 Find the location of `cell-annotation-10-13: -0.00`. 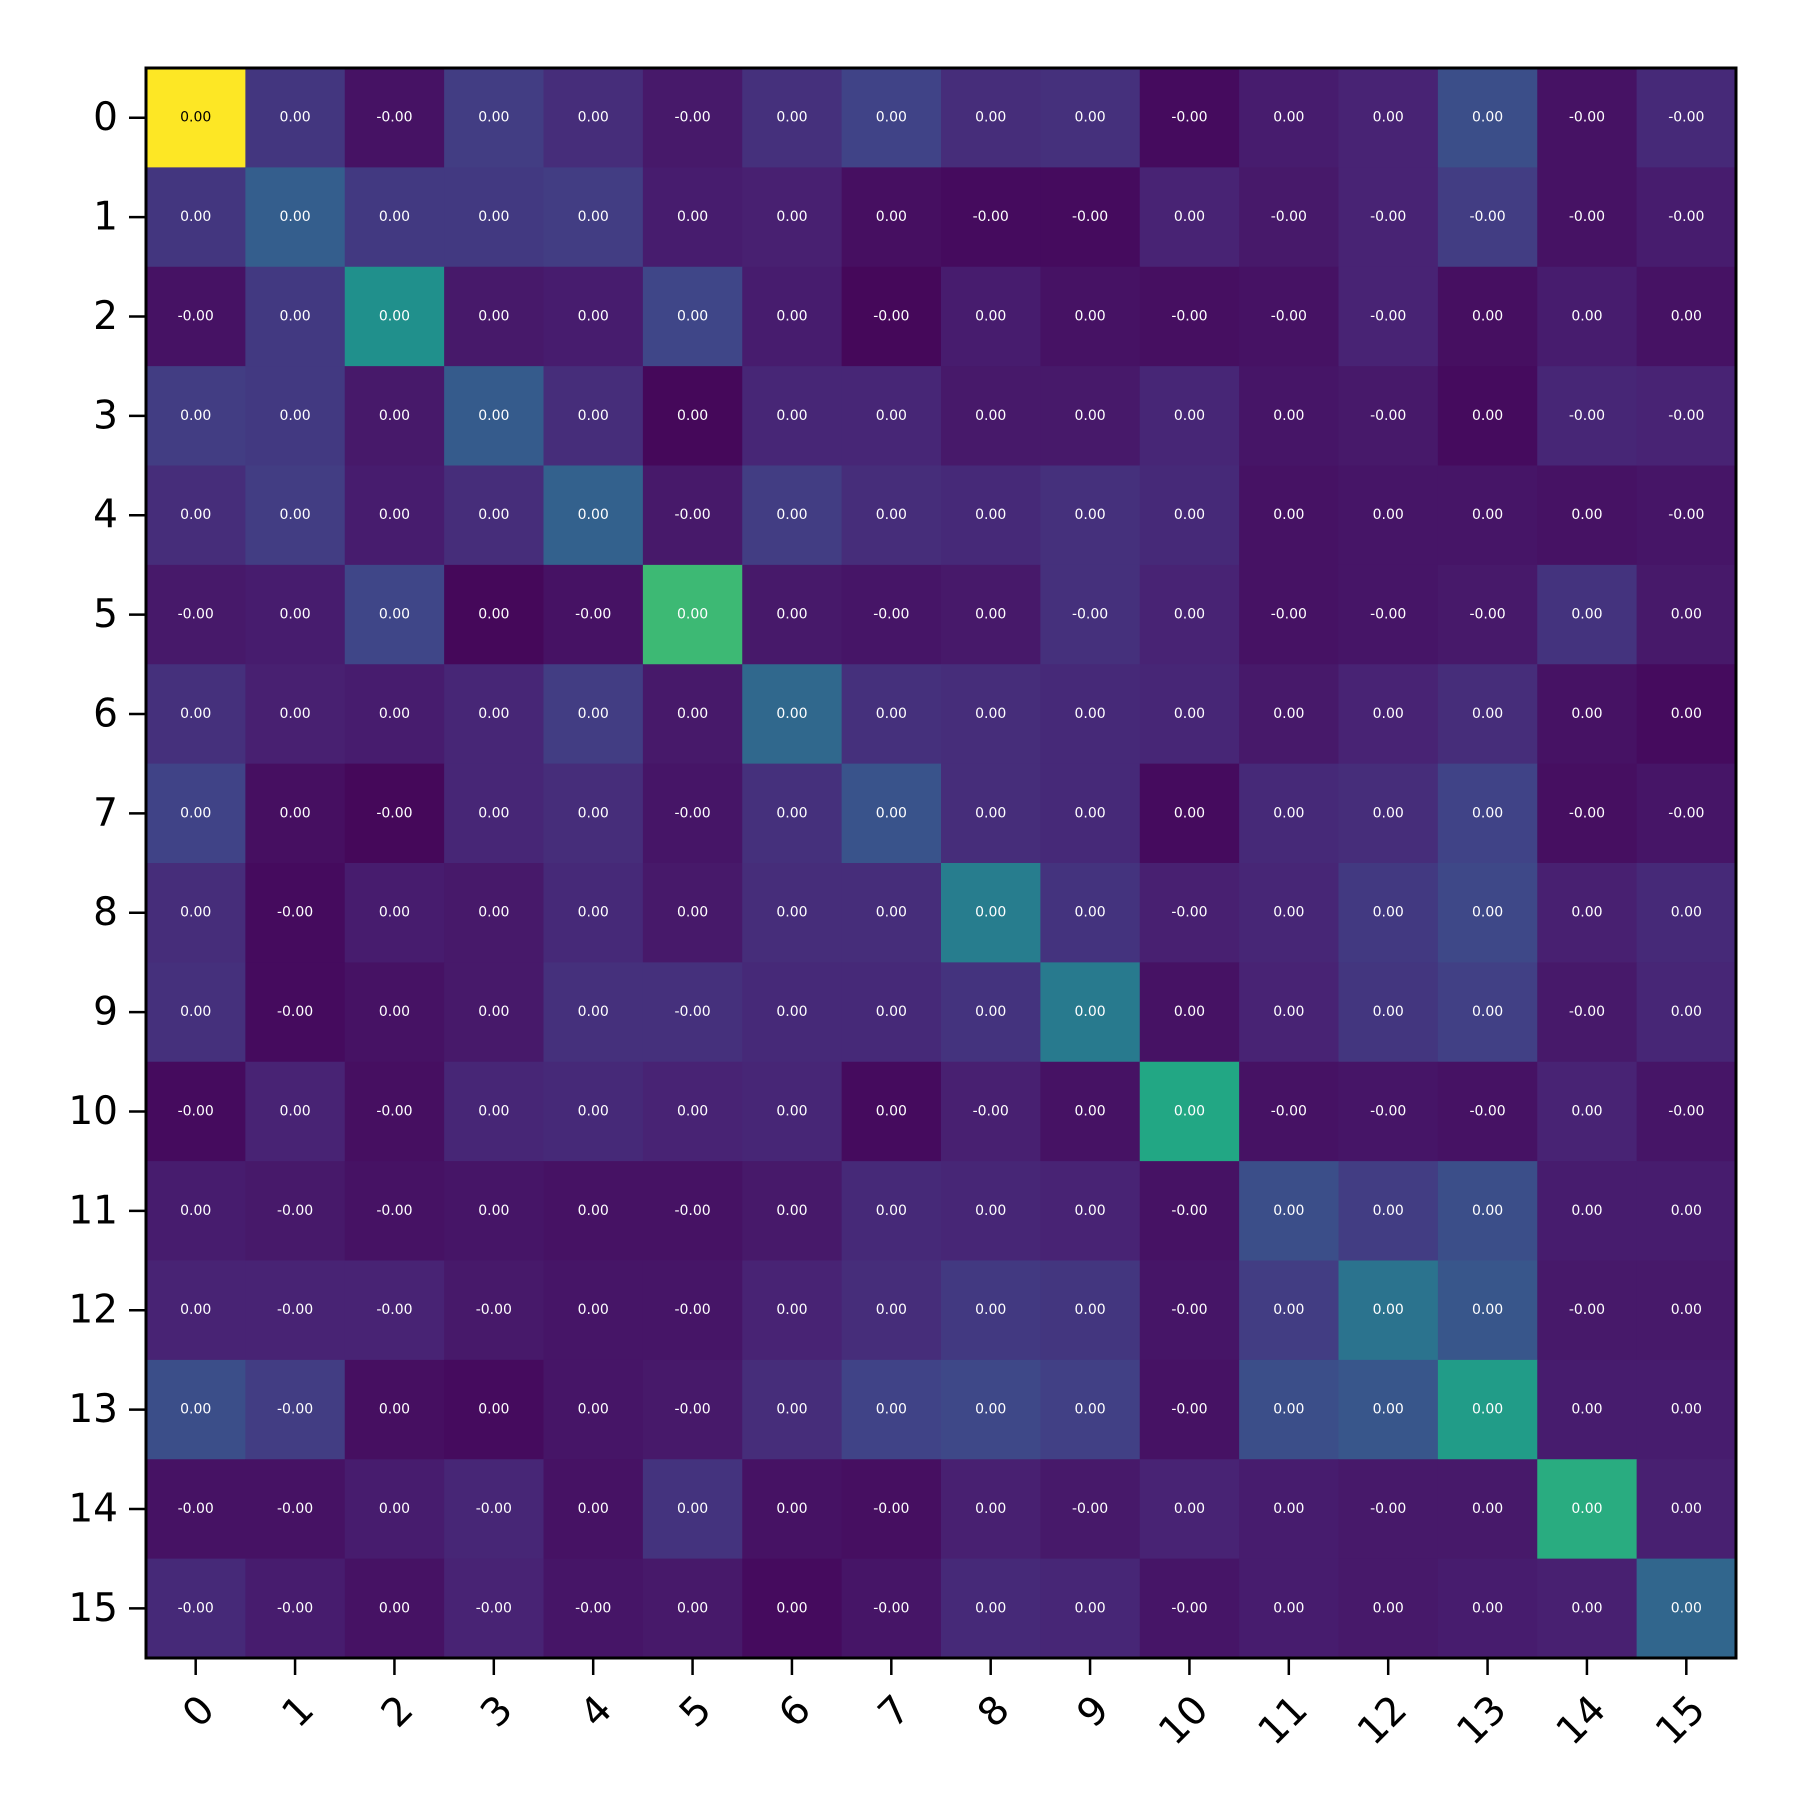

cell-annotation-10-13: -0.00 is located at coordinates (1487, 1111).